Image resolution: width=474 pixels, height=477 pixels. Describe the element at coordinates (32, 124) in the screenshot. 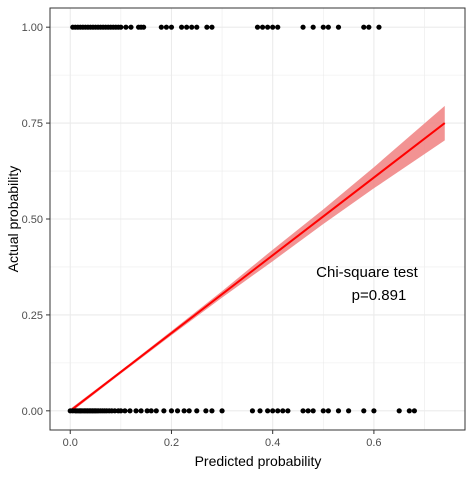

I see `y-tick-label: 0.75` at that location.